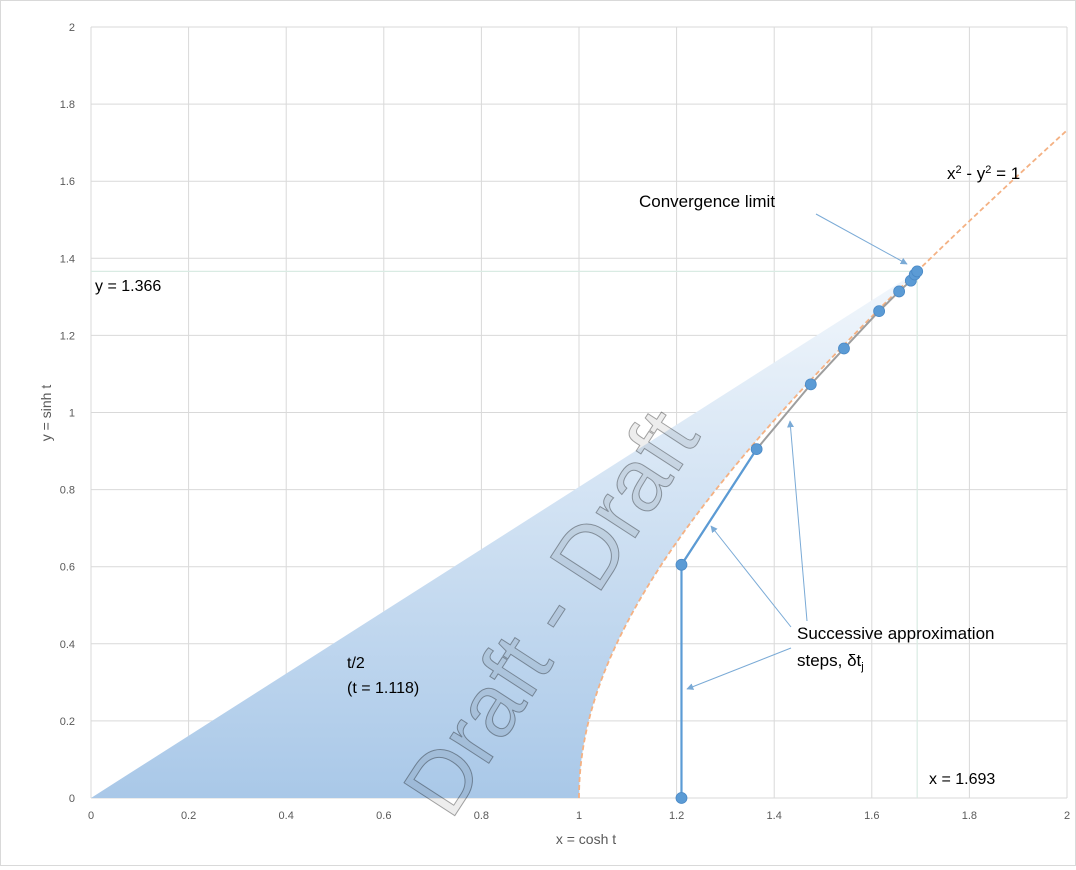 The width and height of the screenshot is (1076, 870). I want to click on approximation-steps, so click(799, 534).